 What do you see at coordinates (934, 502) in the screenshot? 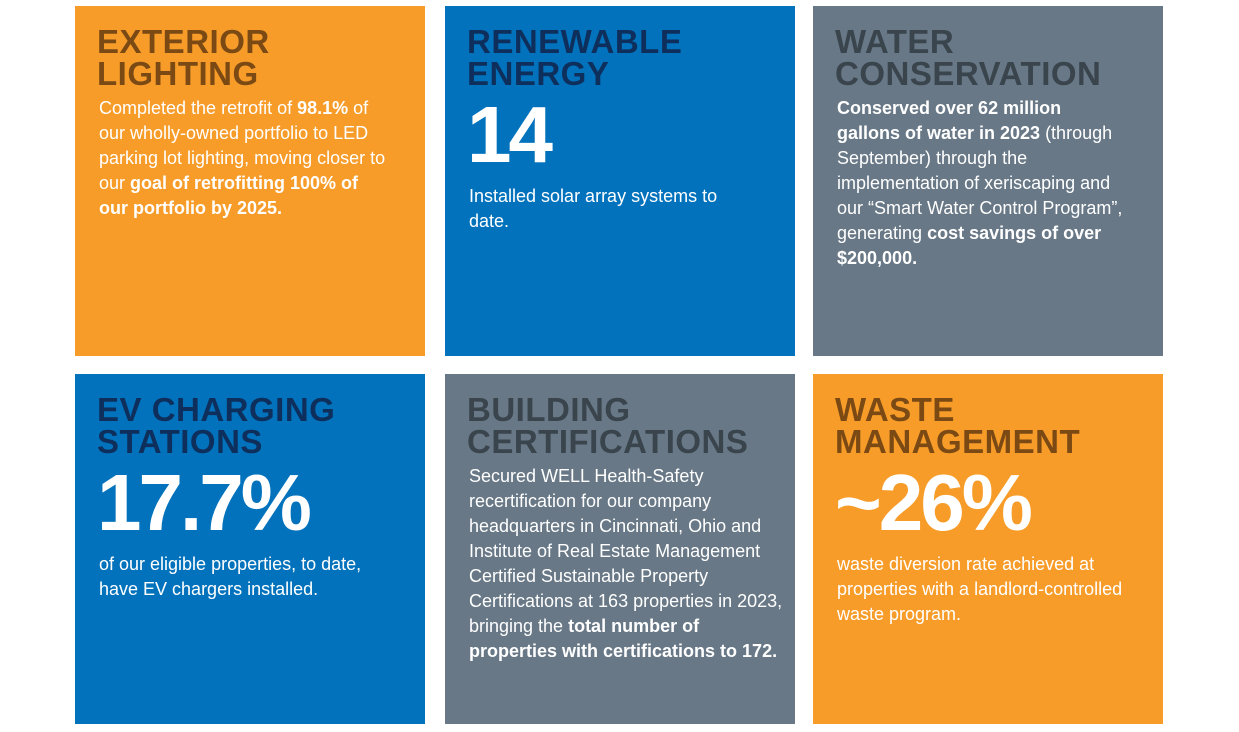
I see `stat: ~26%` at bounding box center [934, 502].